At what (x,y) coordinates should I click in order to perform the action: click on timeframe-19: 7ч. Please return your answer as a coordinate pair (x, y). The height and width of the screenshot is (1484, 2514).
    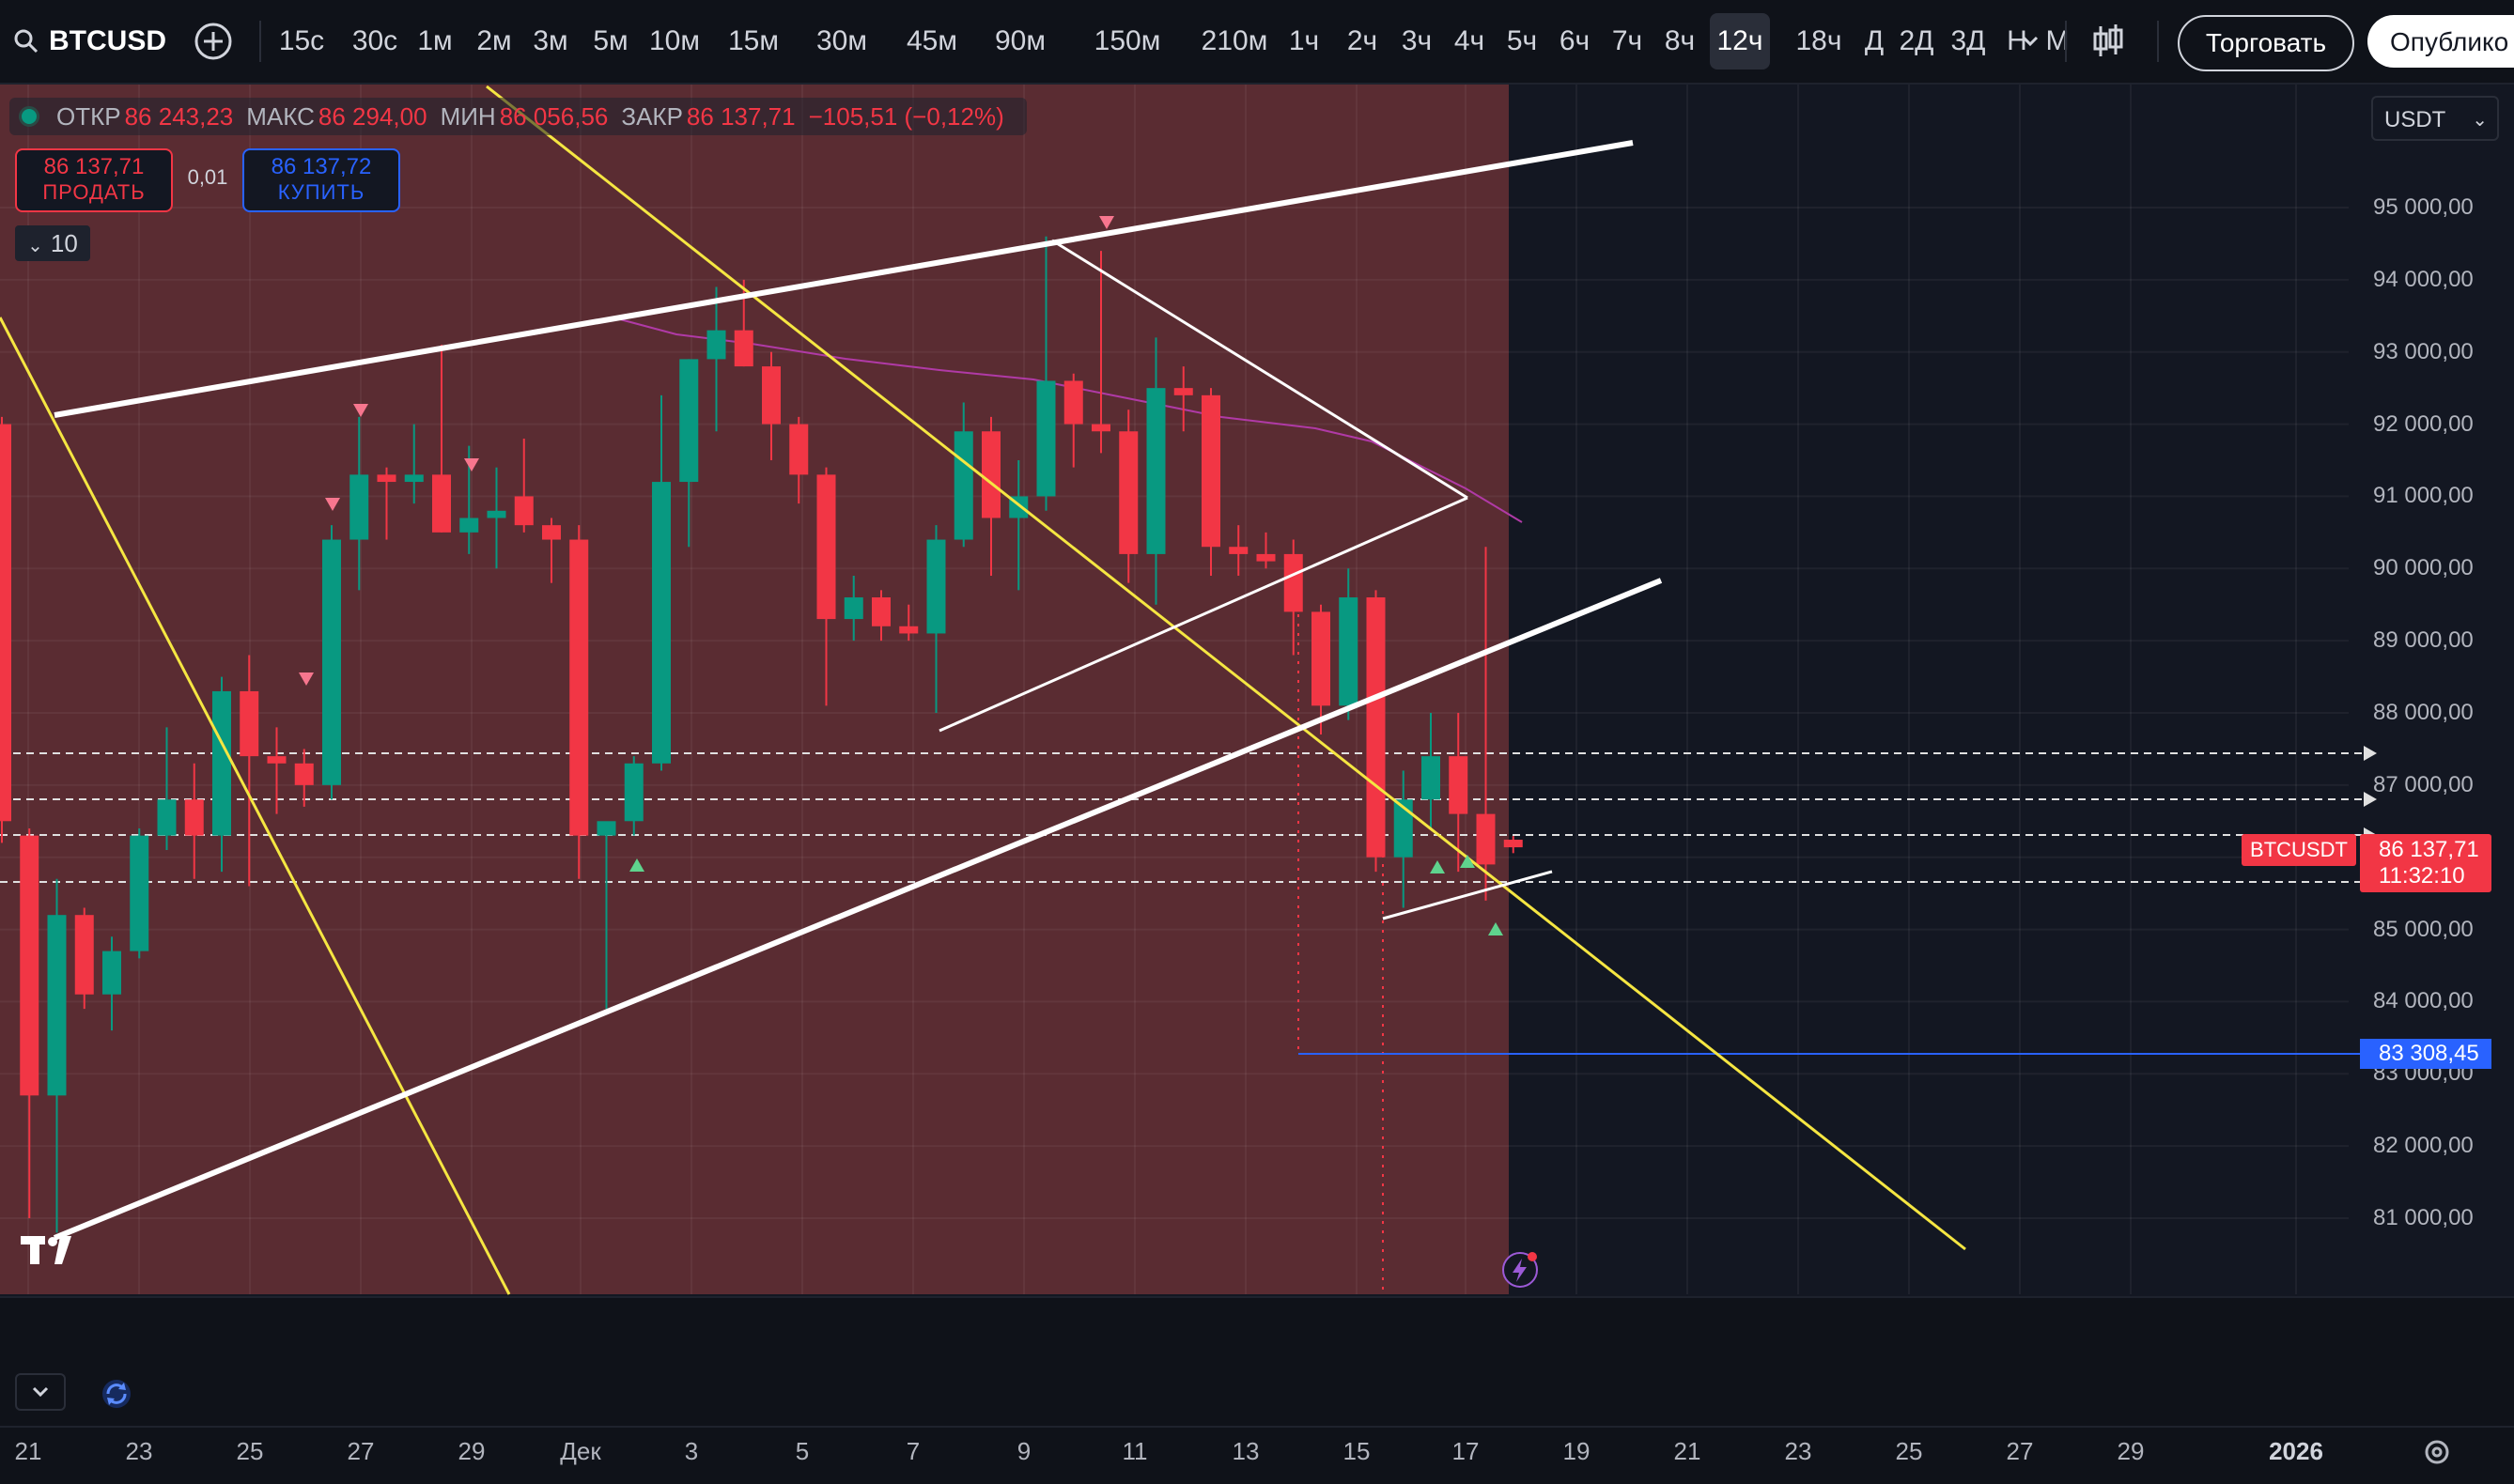
    Looking at the image, I should click on (1627, 40).